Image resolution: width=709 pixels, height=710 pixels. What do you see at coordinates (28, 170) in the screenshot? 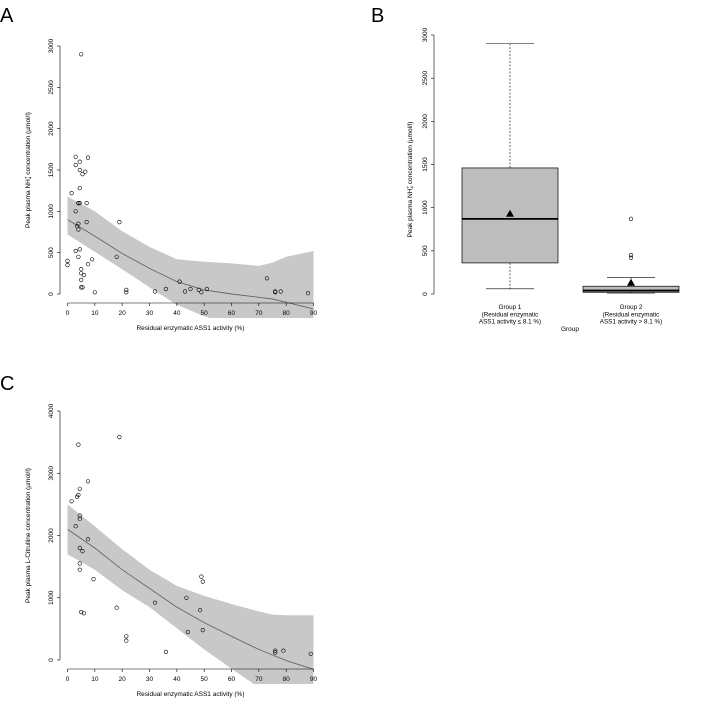
I see `panel-a-y-axis-label: Peak plasma NH4+ concentration (µmol/l)` at bounding box center [28, 170].